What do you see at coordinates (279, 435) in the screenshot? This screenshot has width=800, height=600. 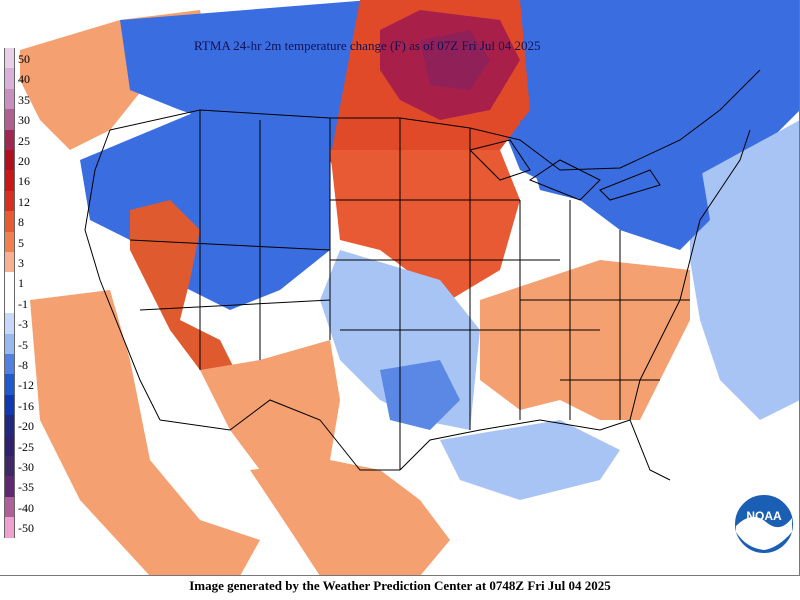 I see `us-mexico-border` at bounding box center [279, 435].